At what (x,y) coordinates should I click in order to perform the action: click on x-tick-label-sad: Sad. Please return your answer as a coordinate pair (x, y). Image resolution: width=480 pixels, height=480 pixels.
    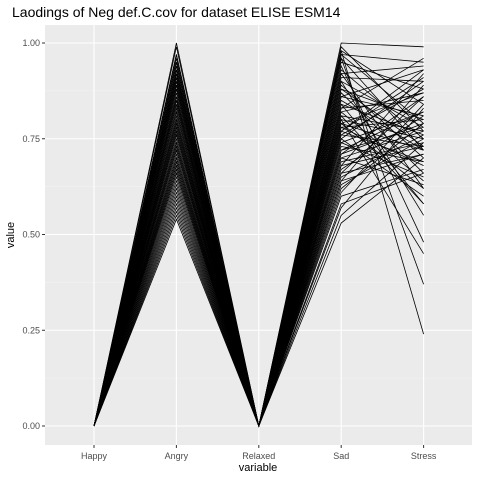
    Looking at the image, I should click on (341, 456).